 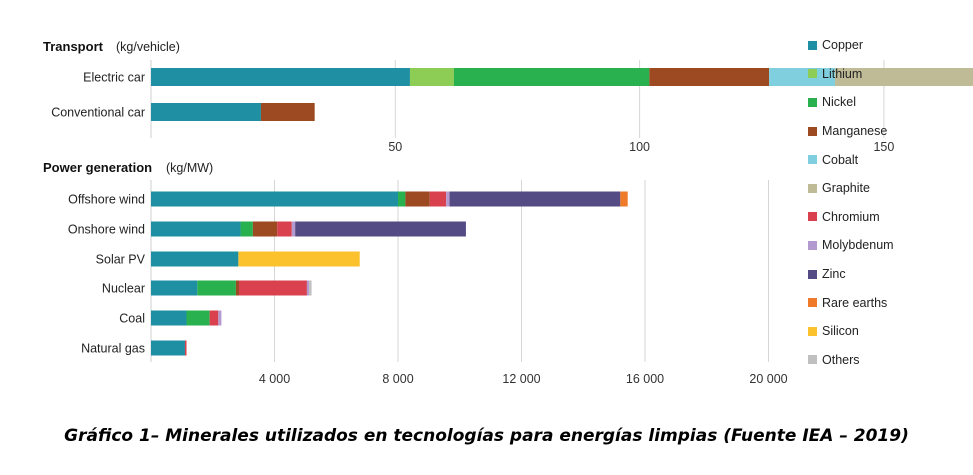 I want to click on category-label: Nuclear, so click(x=123, y=289).